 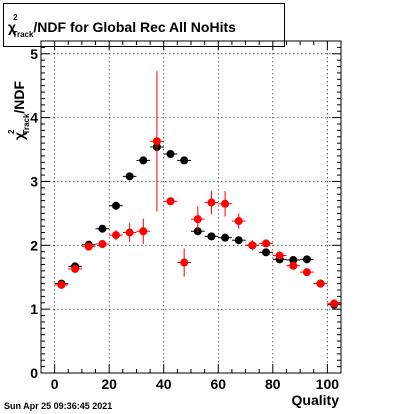 I want to click on x-tick-label: 40, so click(x=164, y=384).